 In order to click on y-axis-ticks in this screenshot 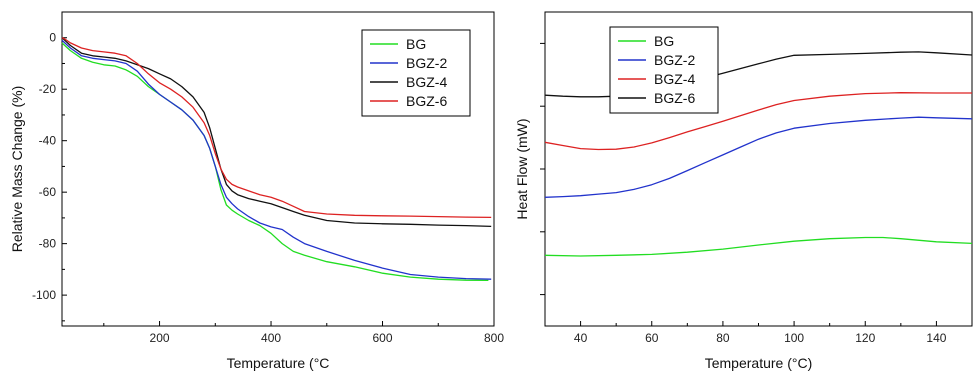, I will do `click(542, 169)`.